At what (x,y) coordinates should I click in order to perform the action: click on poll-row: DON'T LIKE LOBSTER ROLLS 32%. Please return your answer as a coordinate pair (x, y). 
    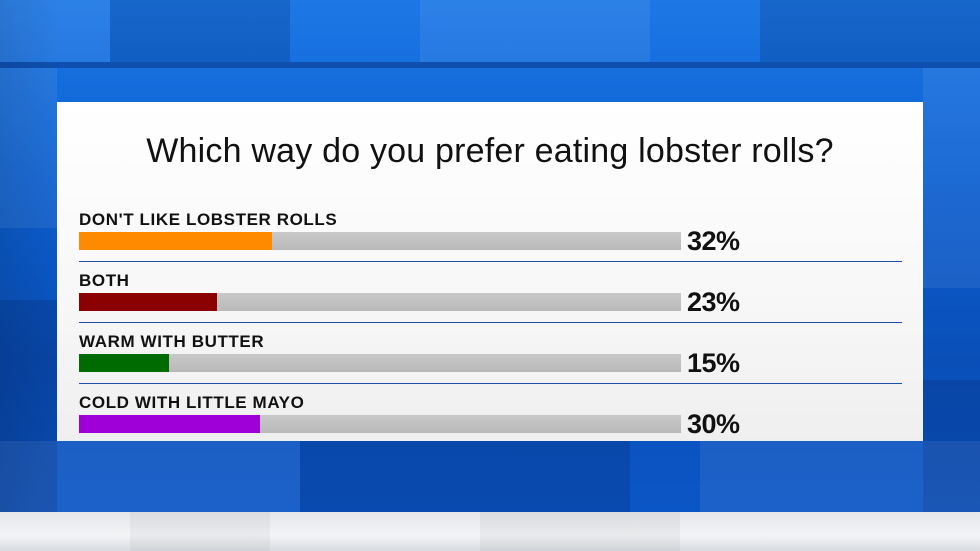
    Looking at the image, I should click on (490, 240).